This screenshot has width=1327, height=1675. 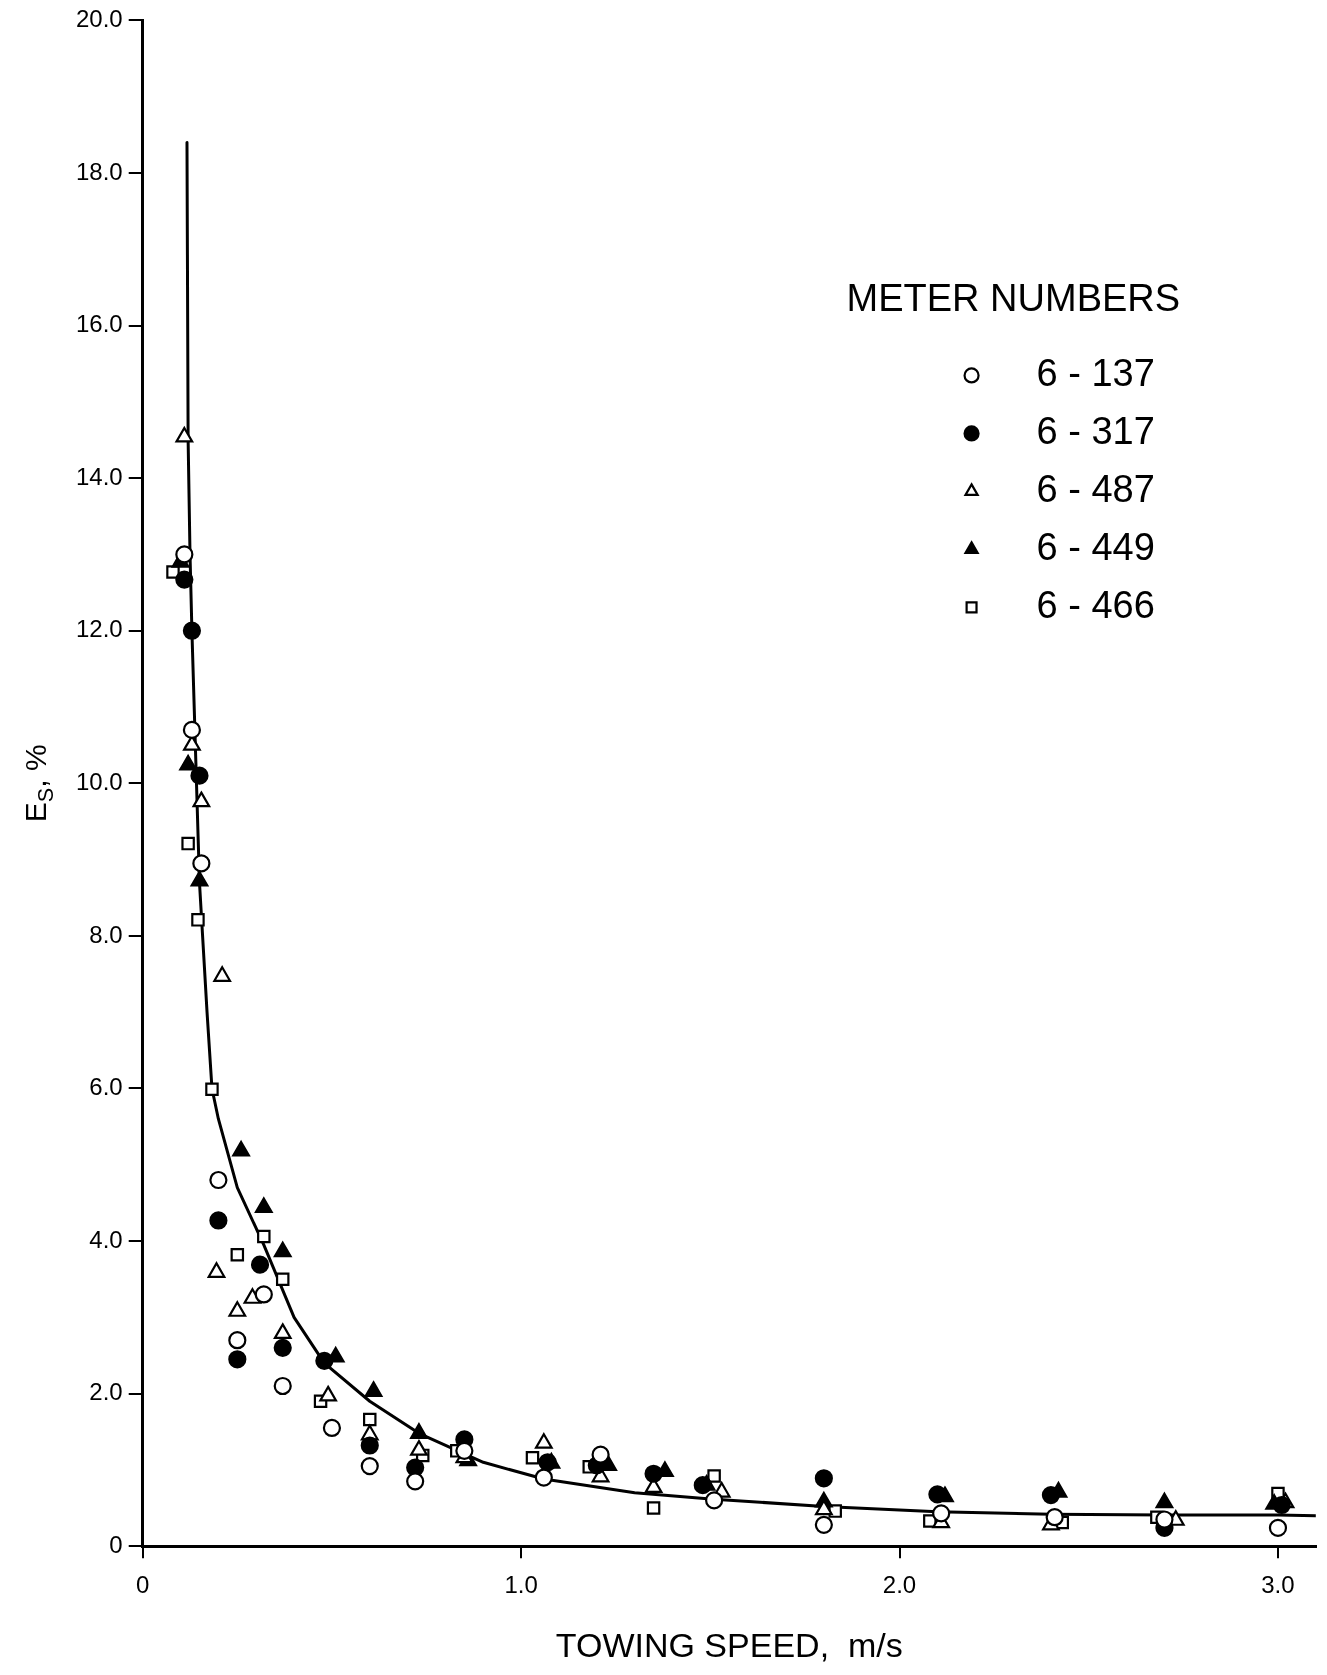 What do you see at coordinates (1013, 297) in the screenshot?
I see `legend-title: METER NUMBERS` at bounding box center [1013, 297].